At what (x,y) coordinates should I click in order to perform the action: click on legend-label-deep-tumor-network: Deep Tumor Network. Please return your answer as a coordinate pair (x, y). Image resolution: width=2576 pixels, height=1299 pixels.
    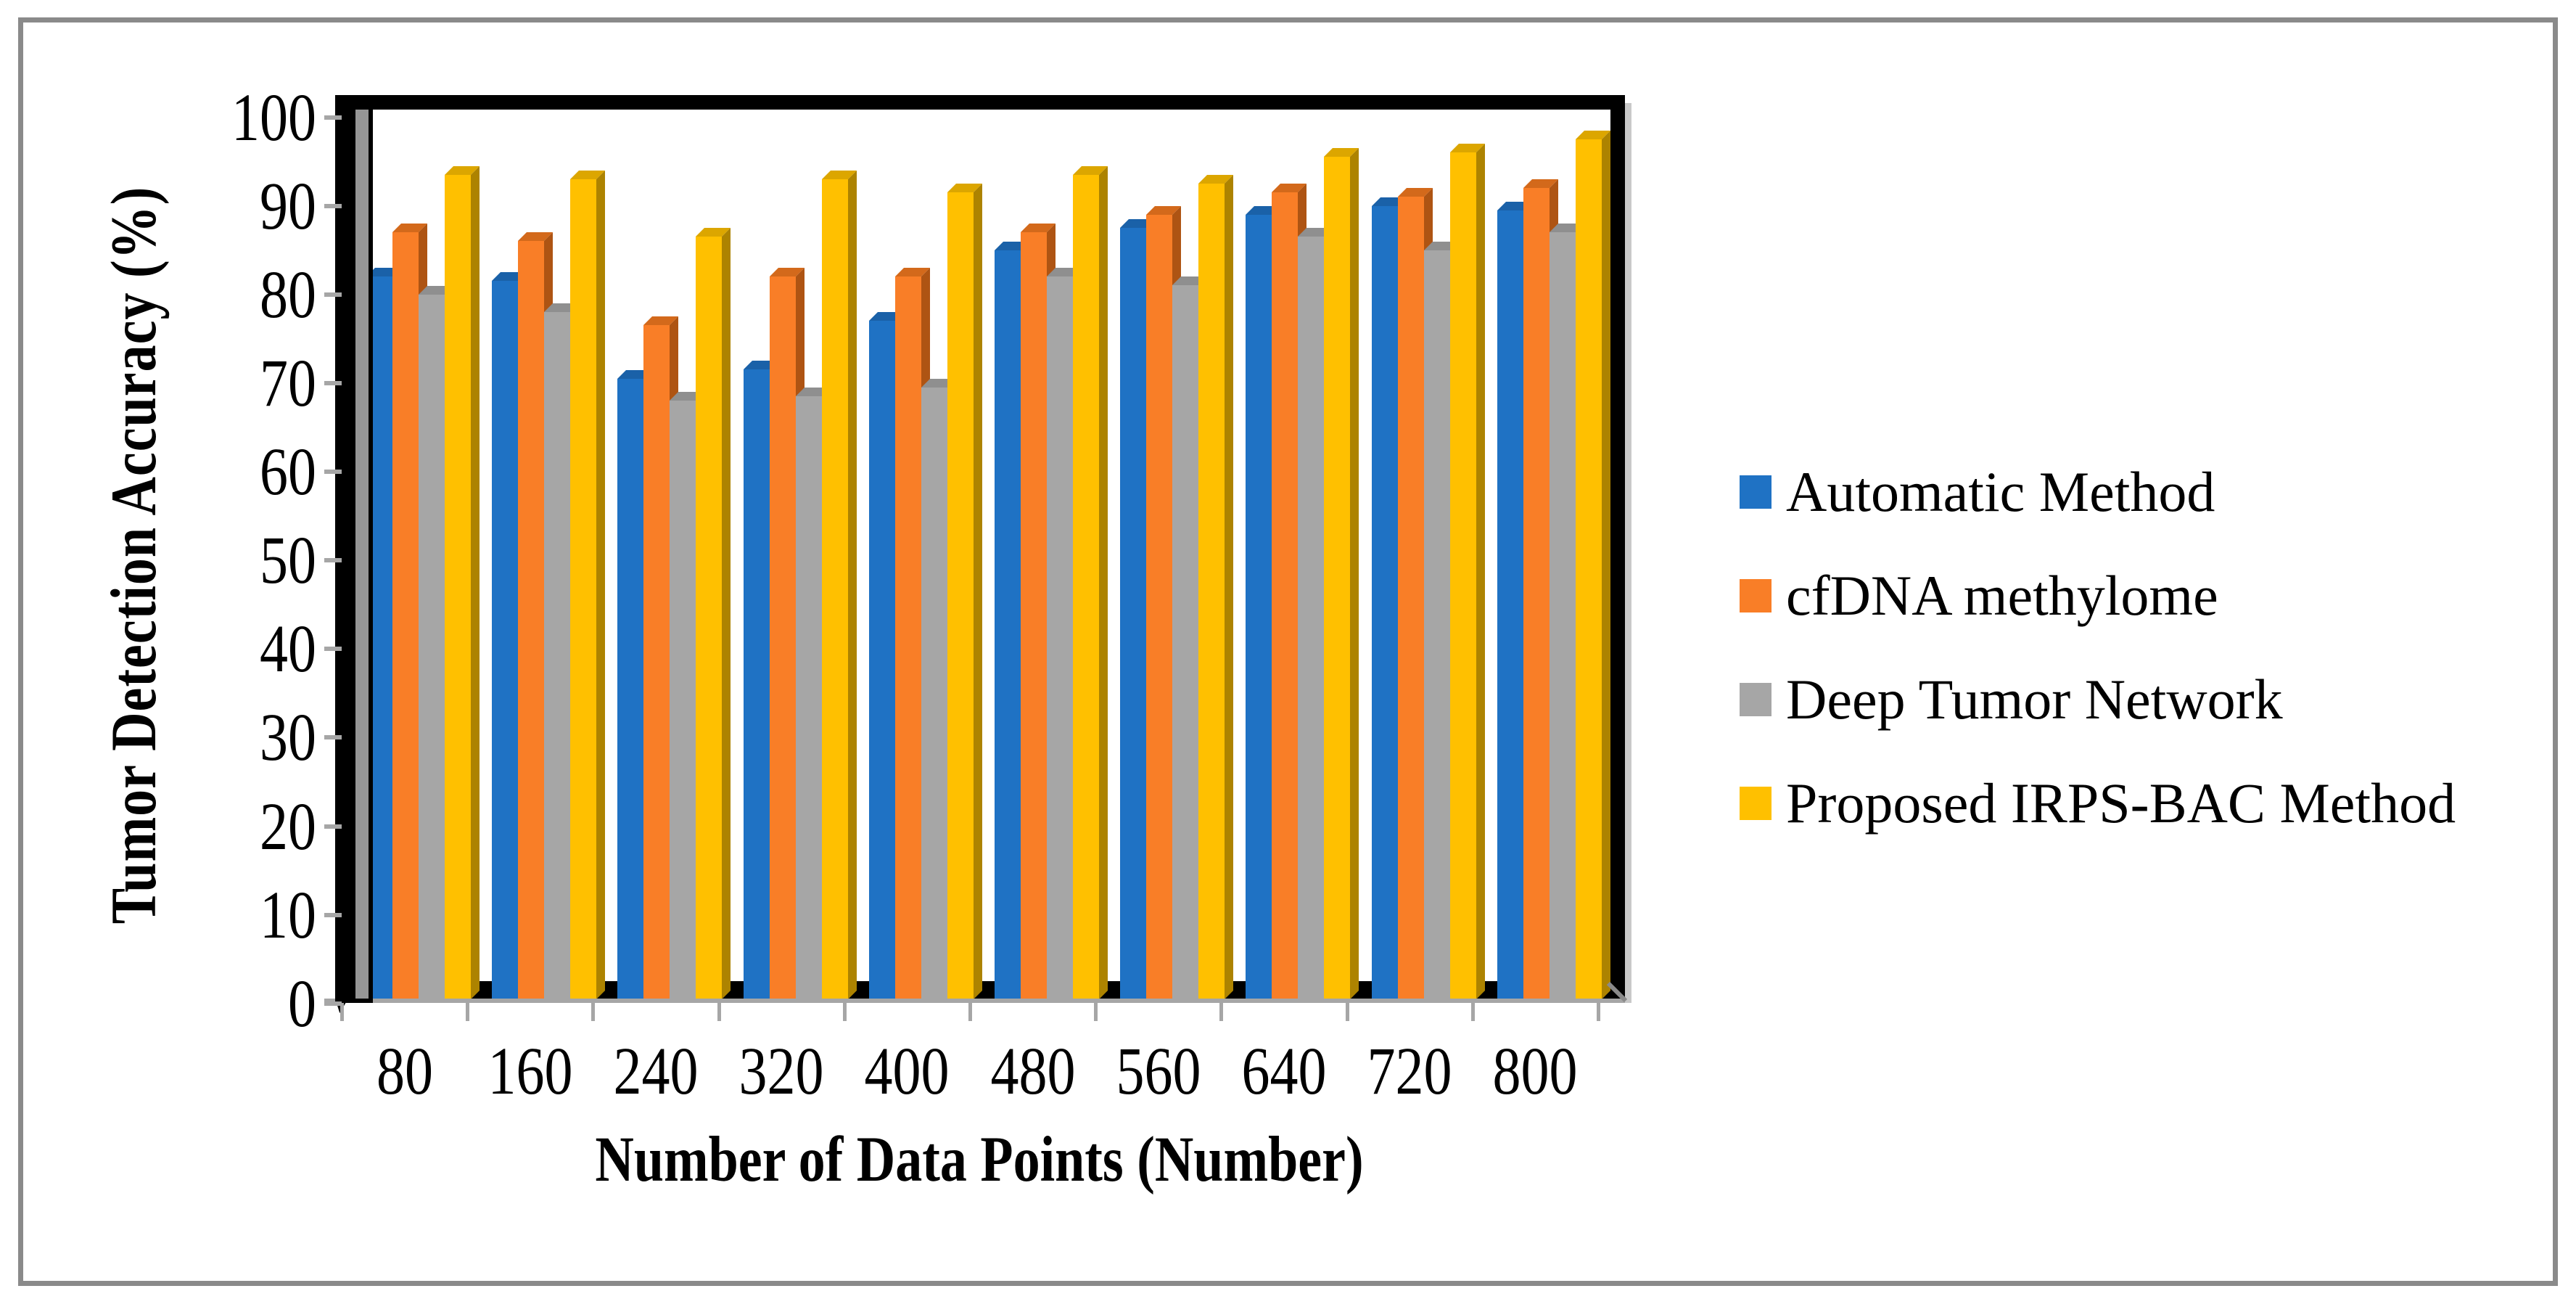
    Looking at the image, I should click on (2034, 699).